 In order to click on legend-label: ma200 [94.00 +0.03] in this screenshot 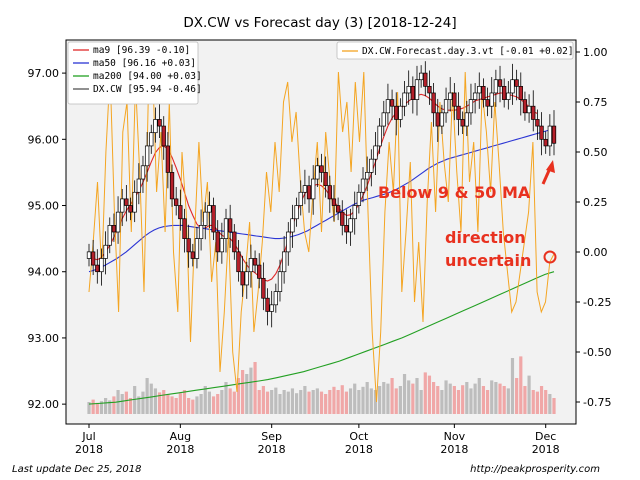, I will do `click(147, 76)`.